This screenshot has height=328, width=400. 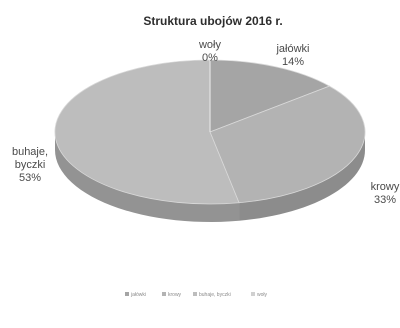 I want to click on legend: jałówki krowy buhaje, byczki woły, so click(x=196, y=295).